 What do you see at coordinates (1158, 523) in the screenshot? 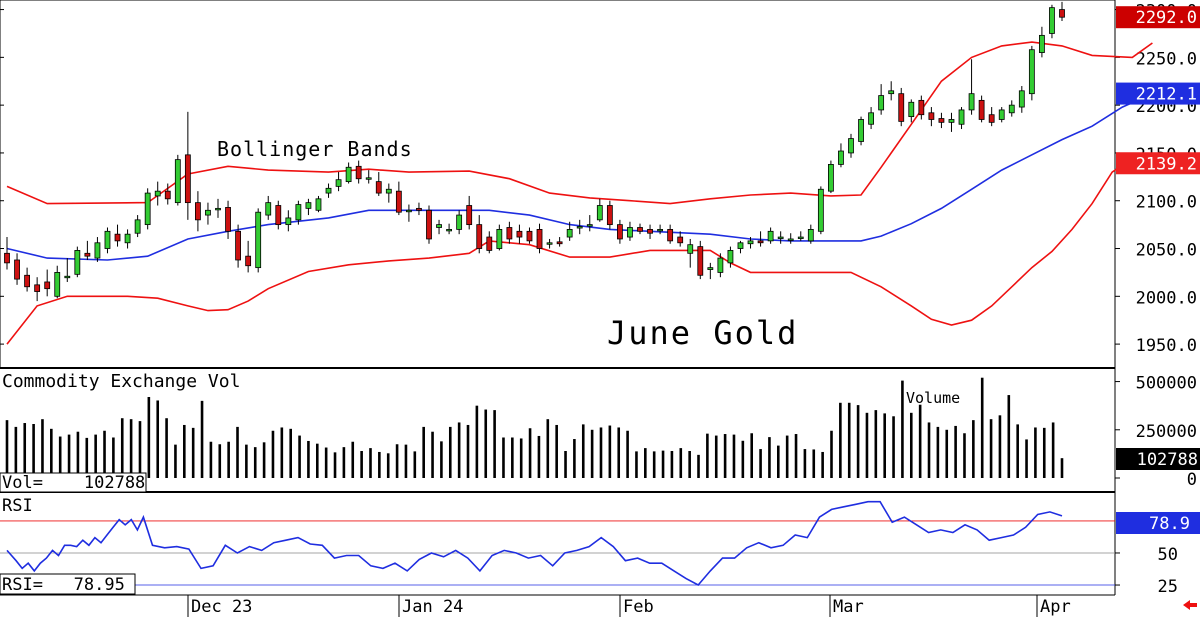
I see `rsi-last-value-box` at bounding box center [1158, 523].